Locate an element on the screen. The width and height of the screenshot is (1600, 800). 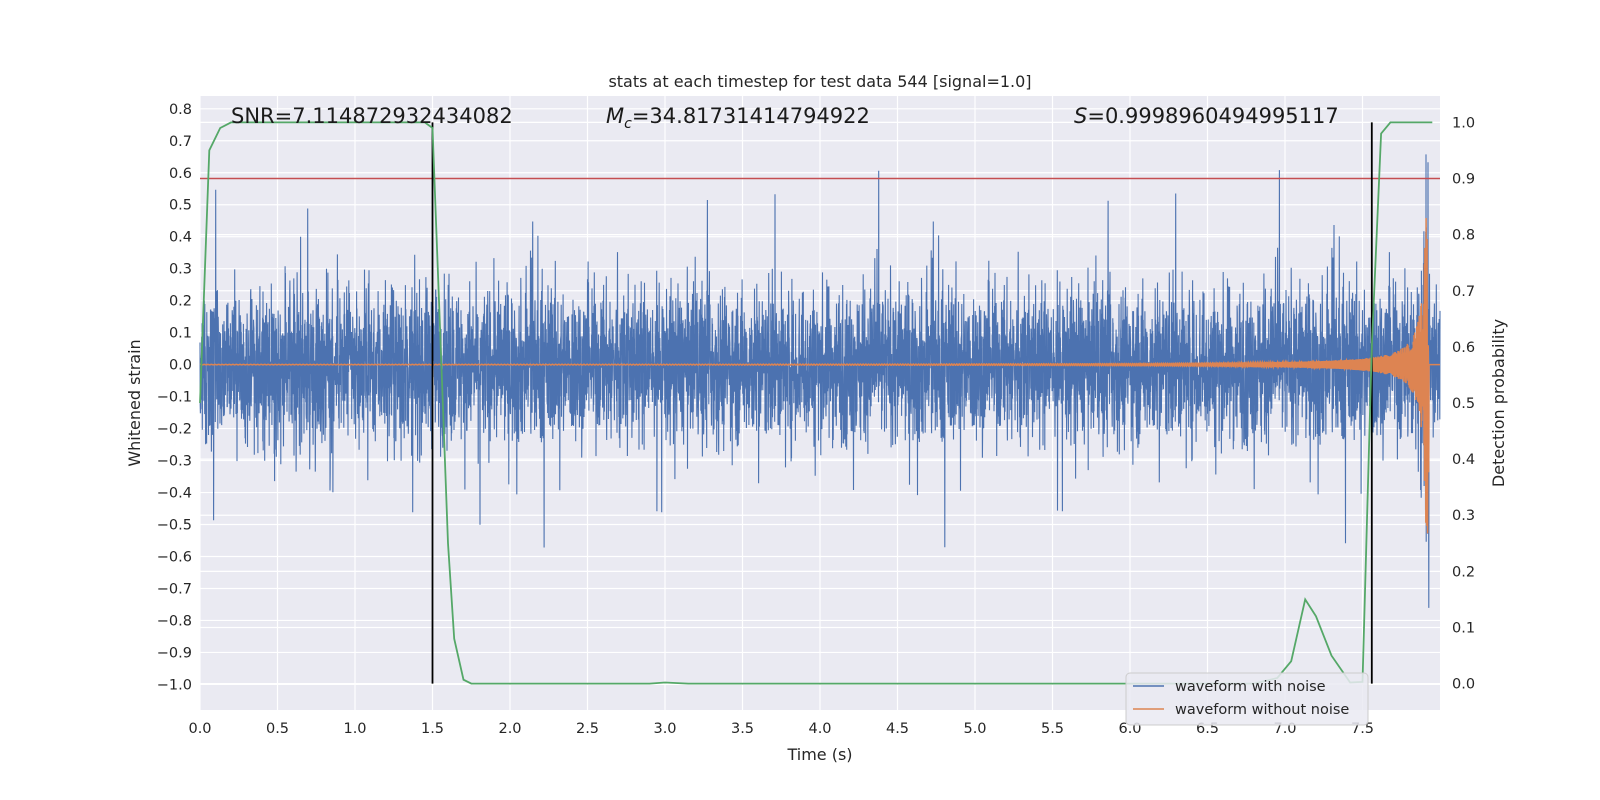
x-tick-label: 5.5 is located at coordinates (1052, 729).